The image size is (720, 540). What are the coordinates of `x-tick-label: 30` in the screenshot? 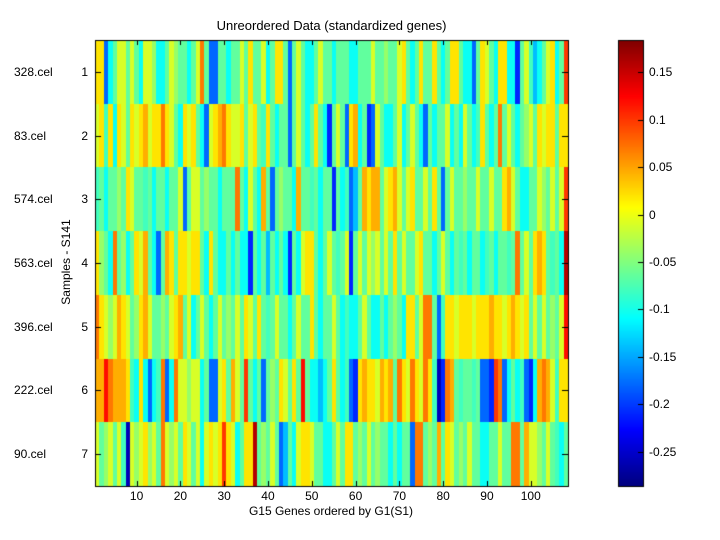 It's located at (224, 496).